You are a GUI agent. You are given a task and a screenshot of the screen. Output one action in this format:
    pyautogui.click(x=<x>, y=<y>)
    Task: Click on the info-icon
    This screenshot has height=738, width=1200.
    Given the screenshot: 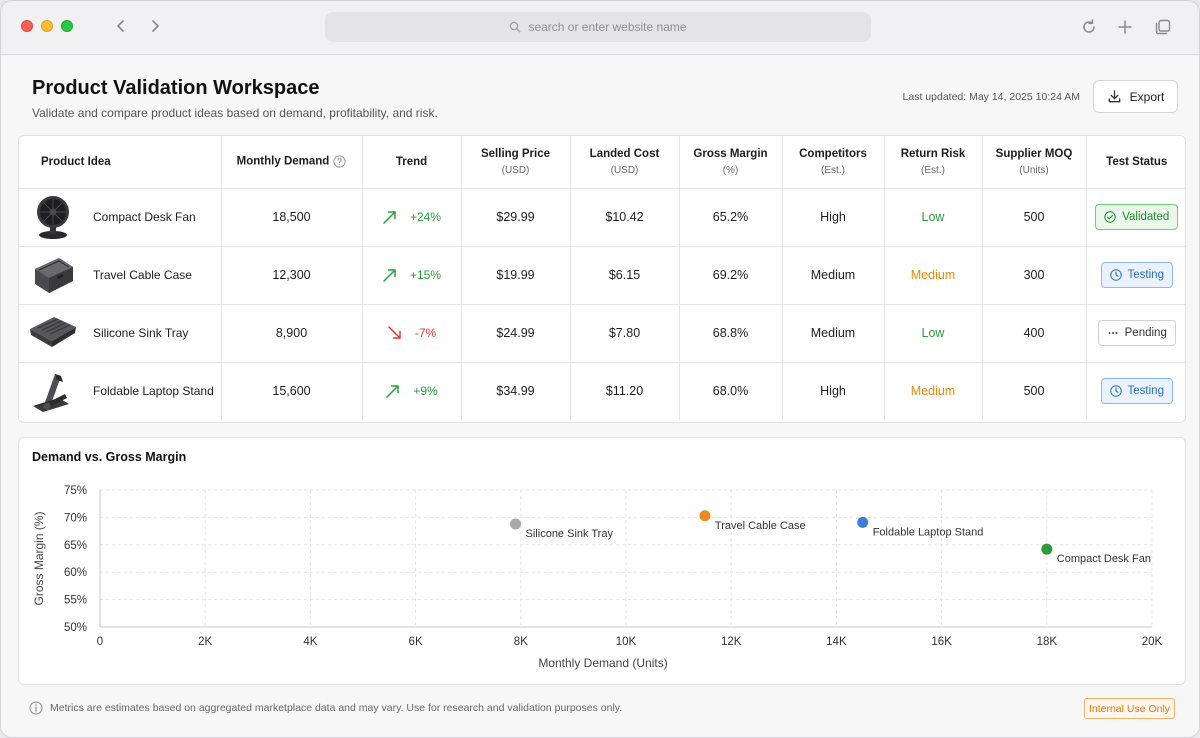 What is the action you would take?
    pyautogui.click(x=36, y=708)
    